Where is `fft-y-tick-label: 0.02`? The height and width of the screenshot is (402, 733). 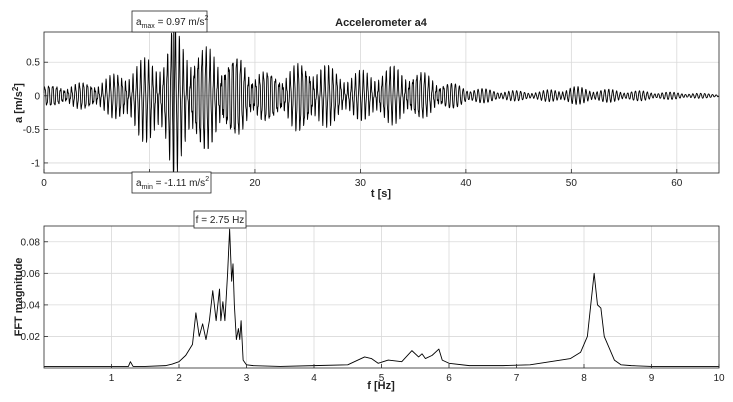 fft-y-tick-label: 0.02 is located at coordinates (31, 337).